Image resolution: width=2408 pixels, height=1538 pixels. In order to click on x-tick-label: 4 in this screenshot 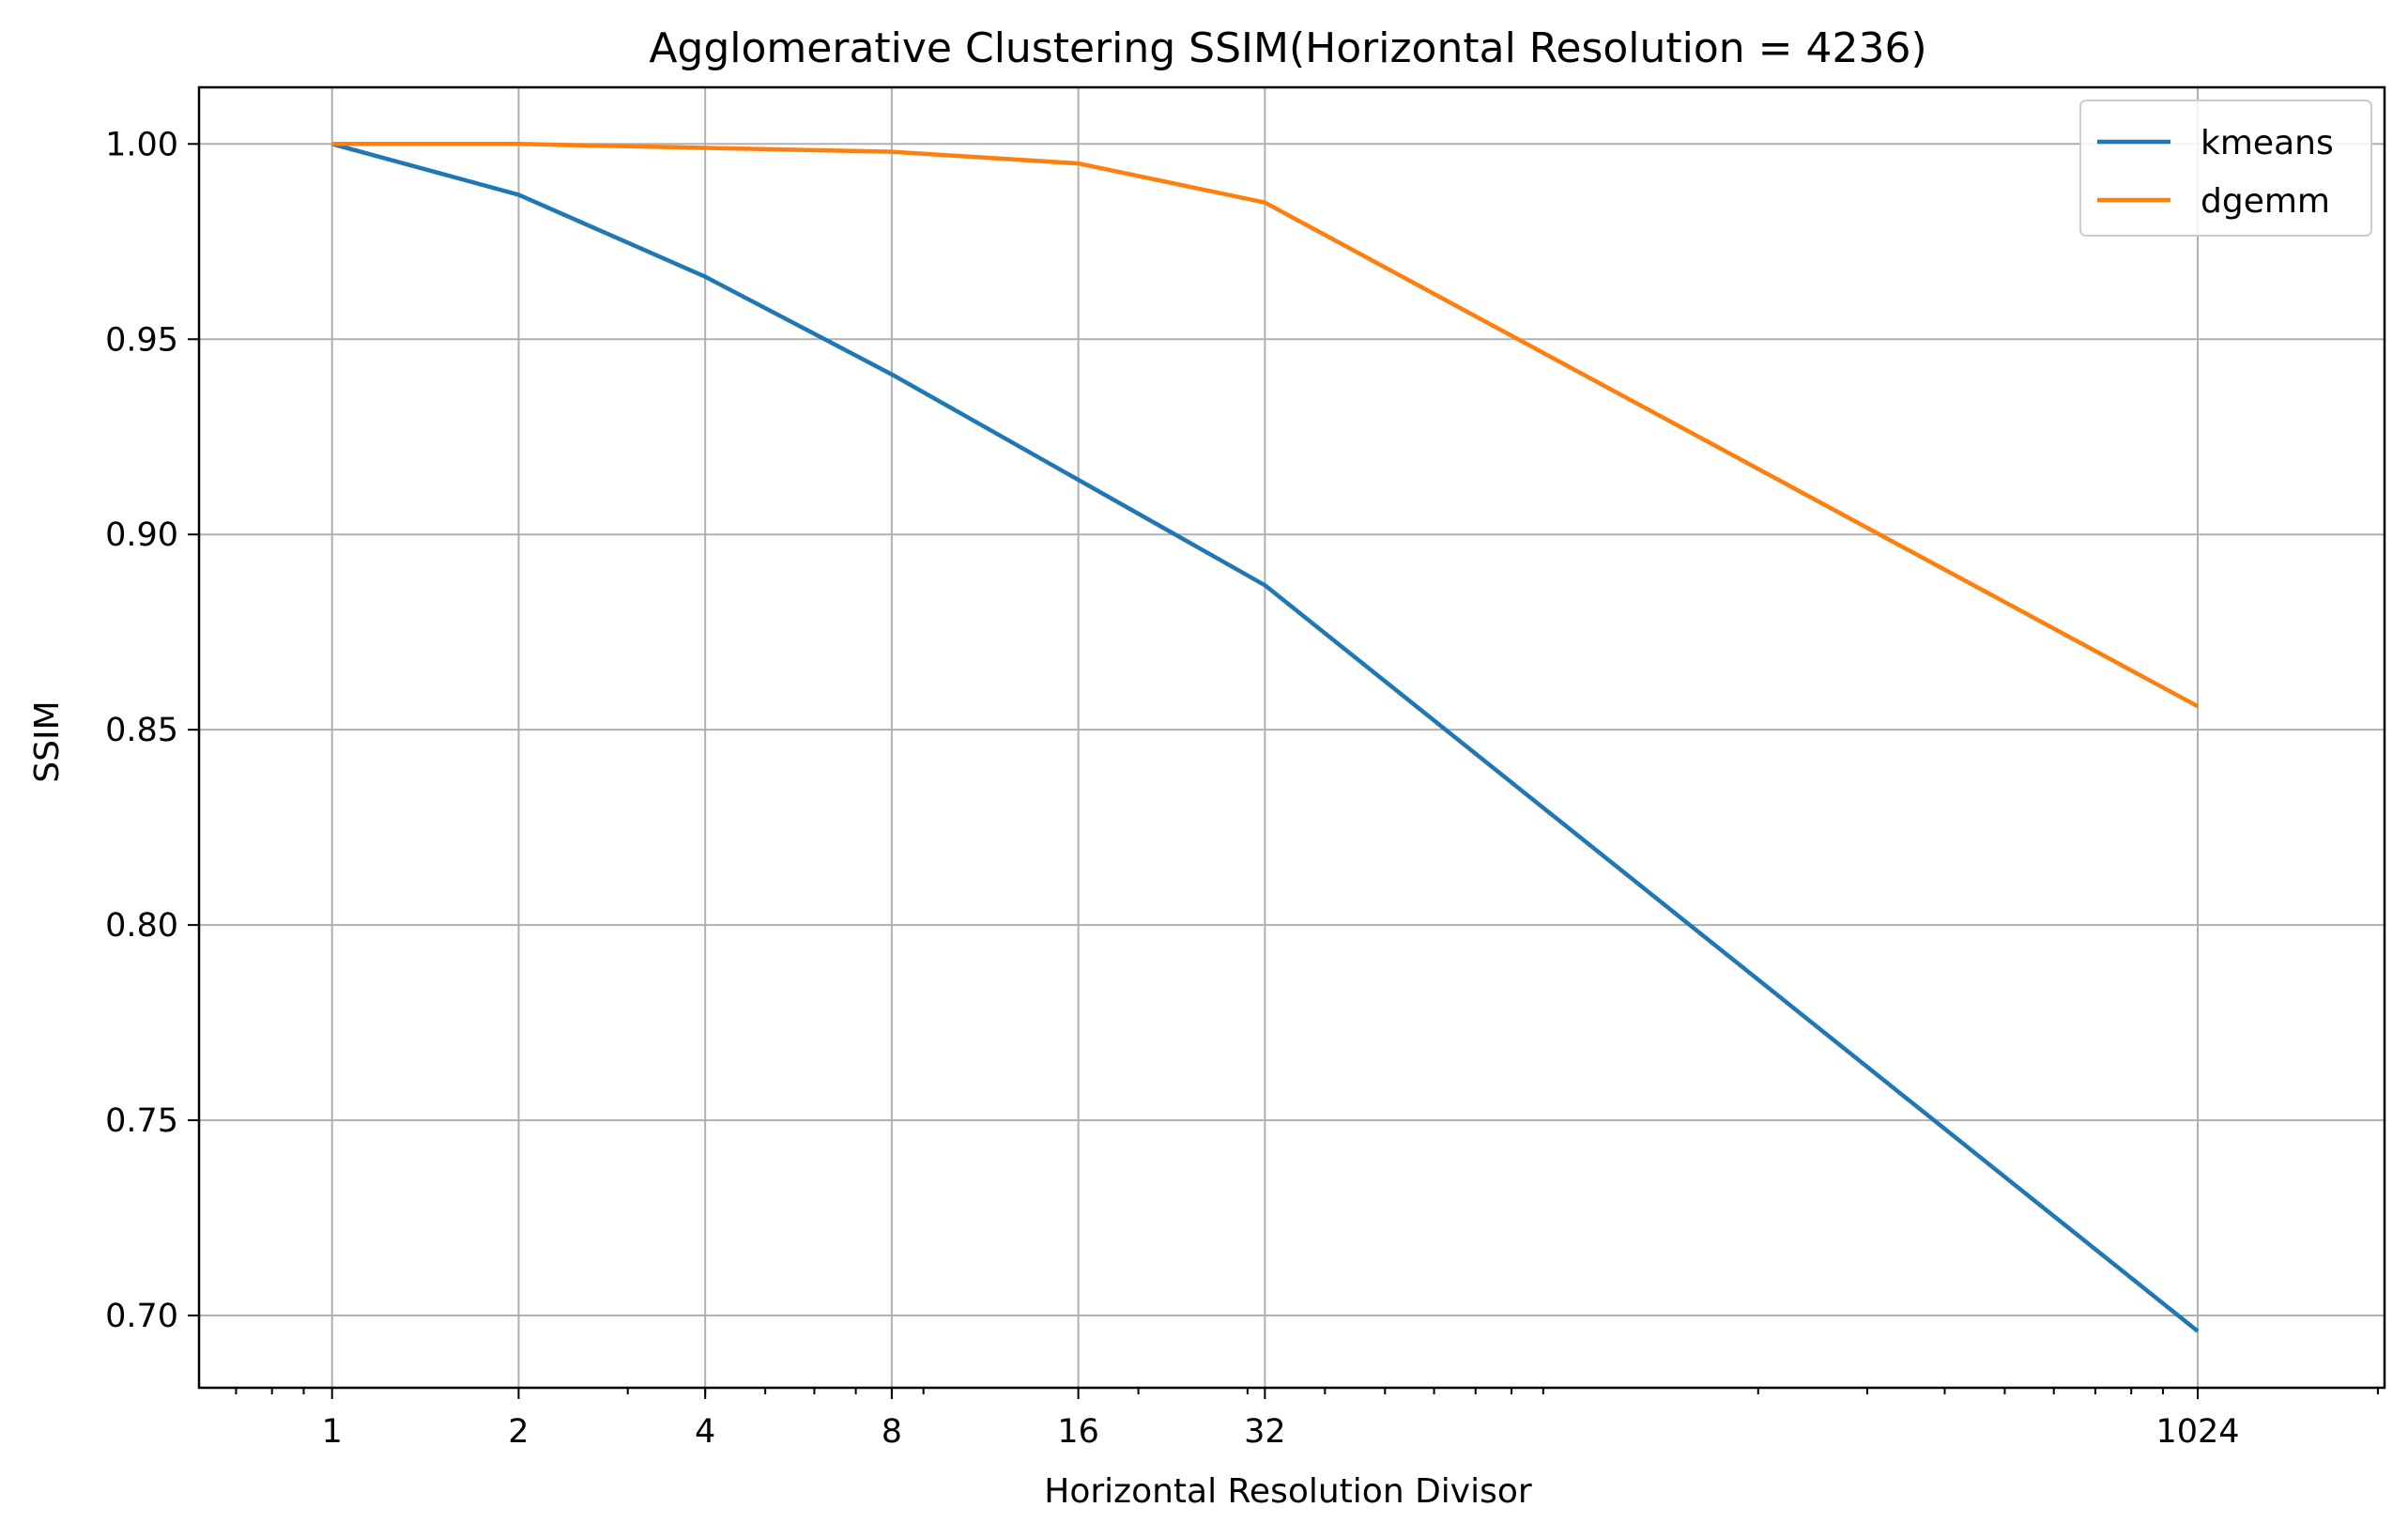, I will do `click(705, 1432)`.